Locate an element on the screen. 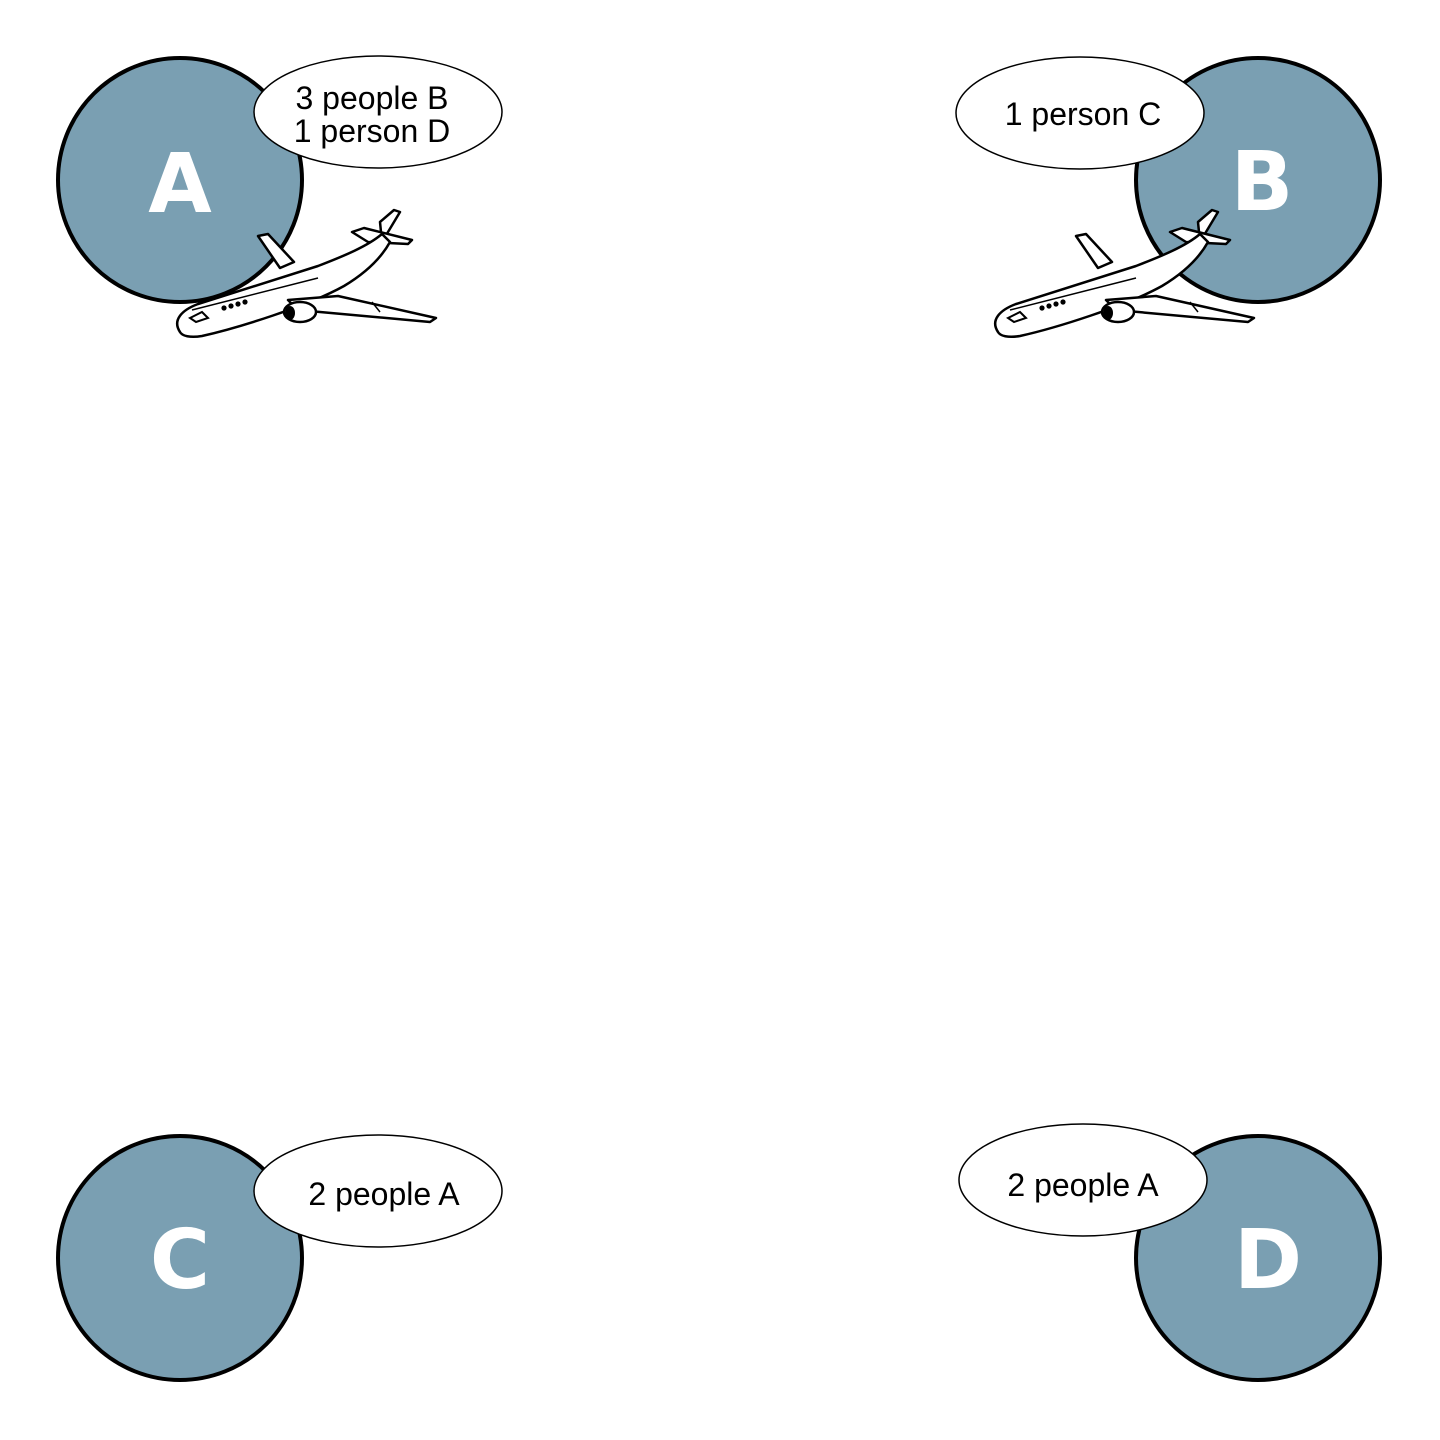 This screenshot has height=1440, width=1440. node-b-bubble-line-1: 1 person C is located at coordinates (1083, 114).